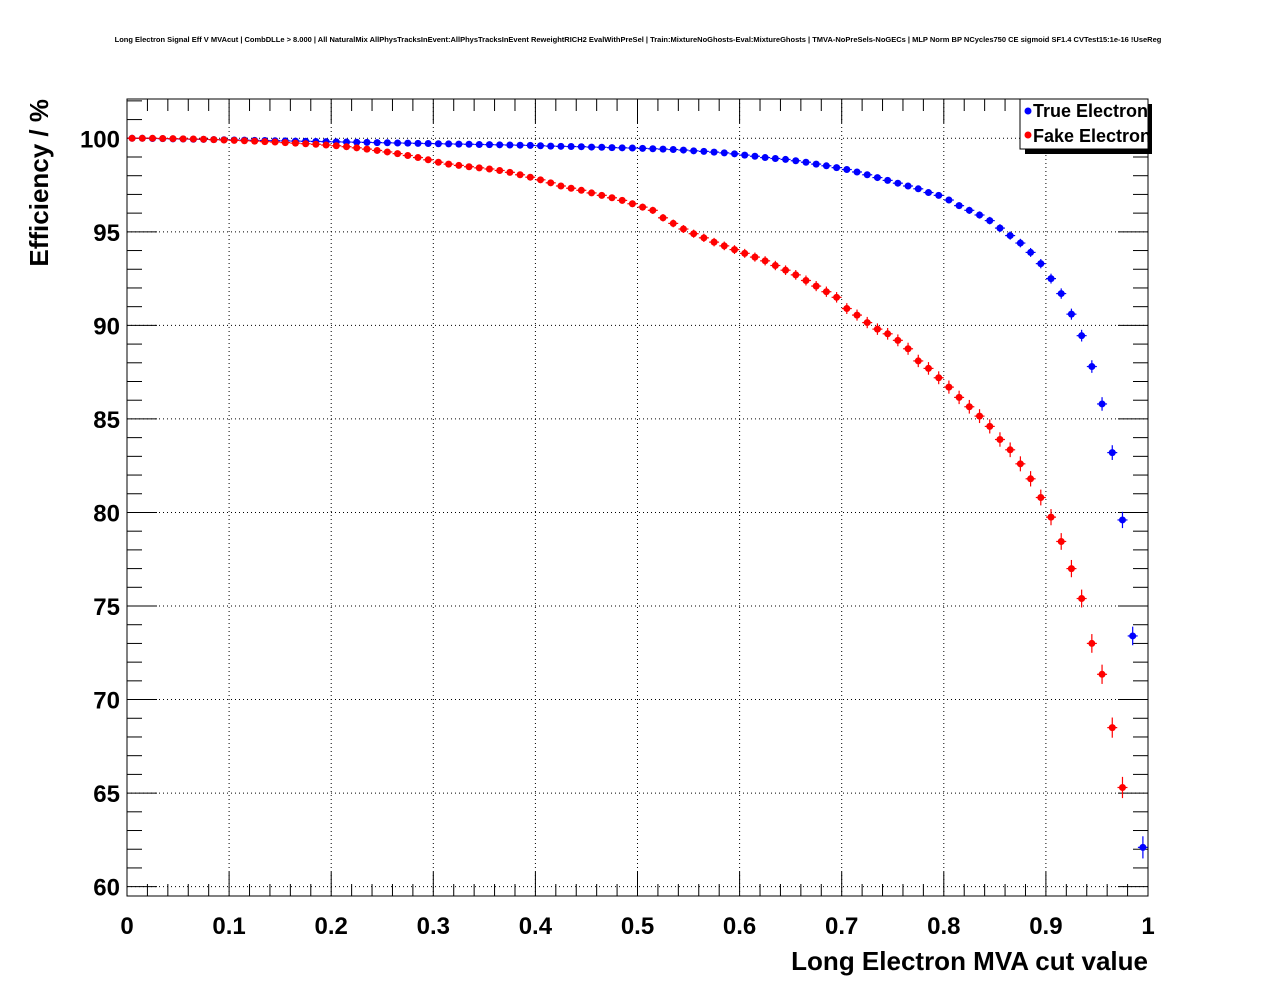 This screenshot has width=1276, height=996. What do you see at coordinates (433, 926) in the screenshot?
I see `x-tick-label: 0.3` at bounding box center [433, 926].